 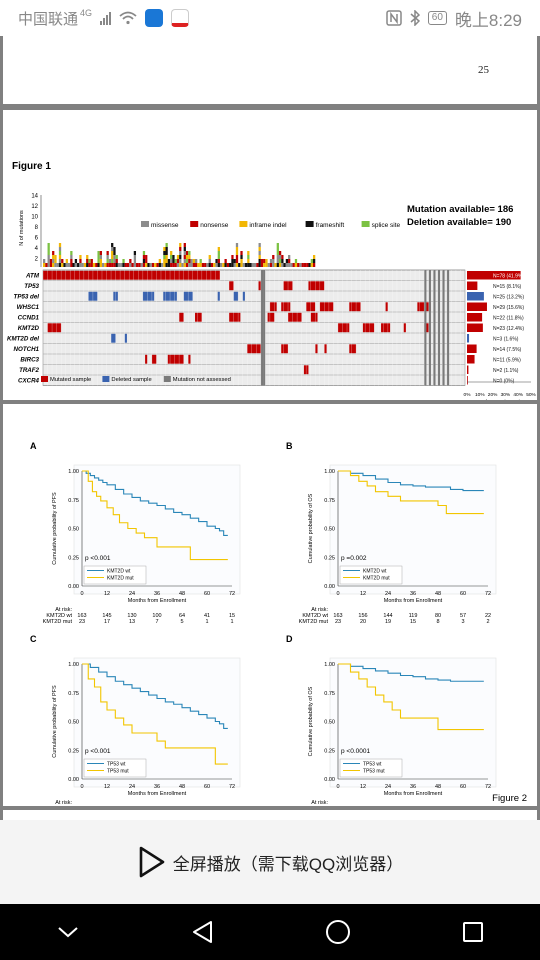 I want to click on not-assessed-column, so click(x=448, y=328).